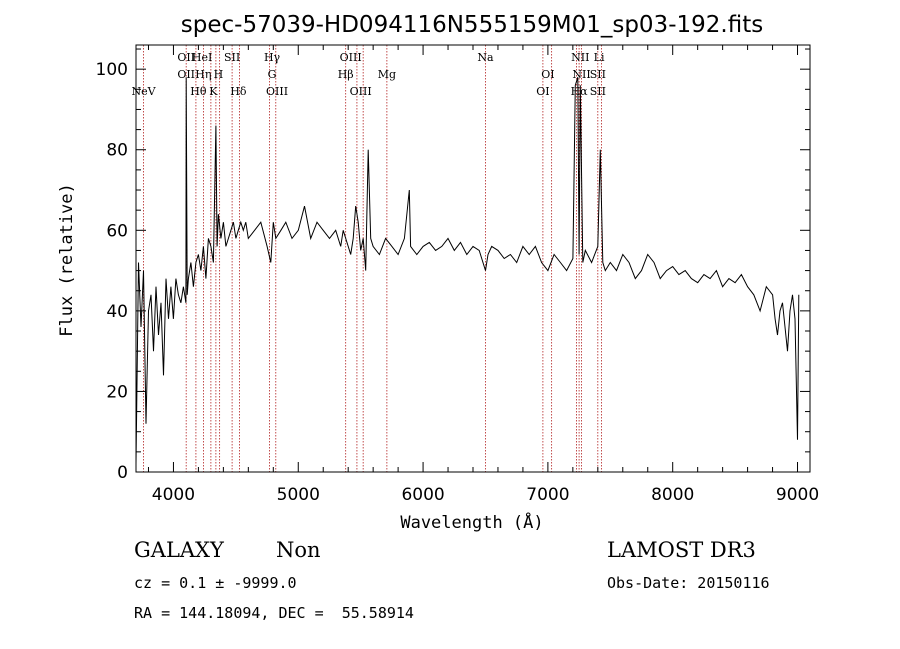 This screenshot has height=649, width=900. What do you see at coordinates (117, 312) in the screenshot?
I see `y-tick-label: 40` at bounding box center [117, 312].